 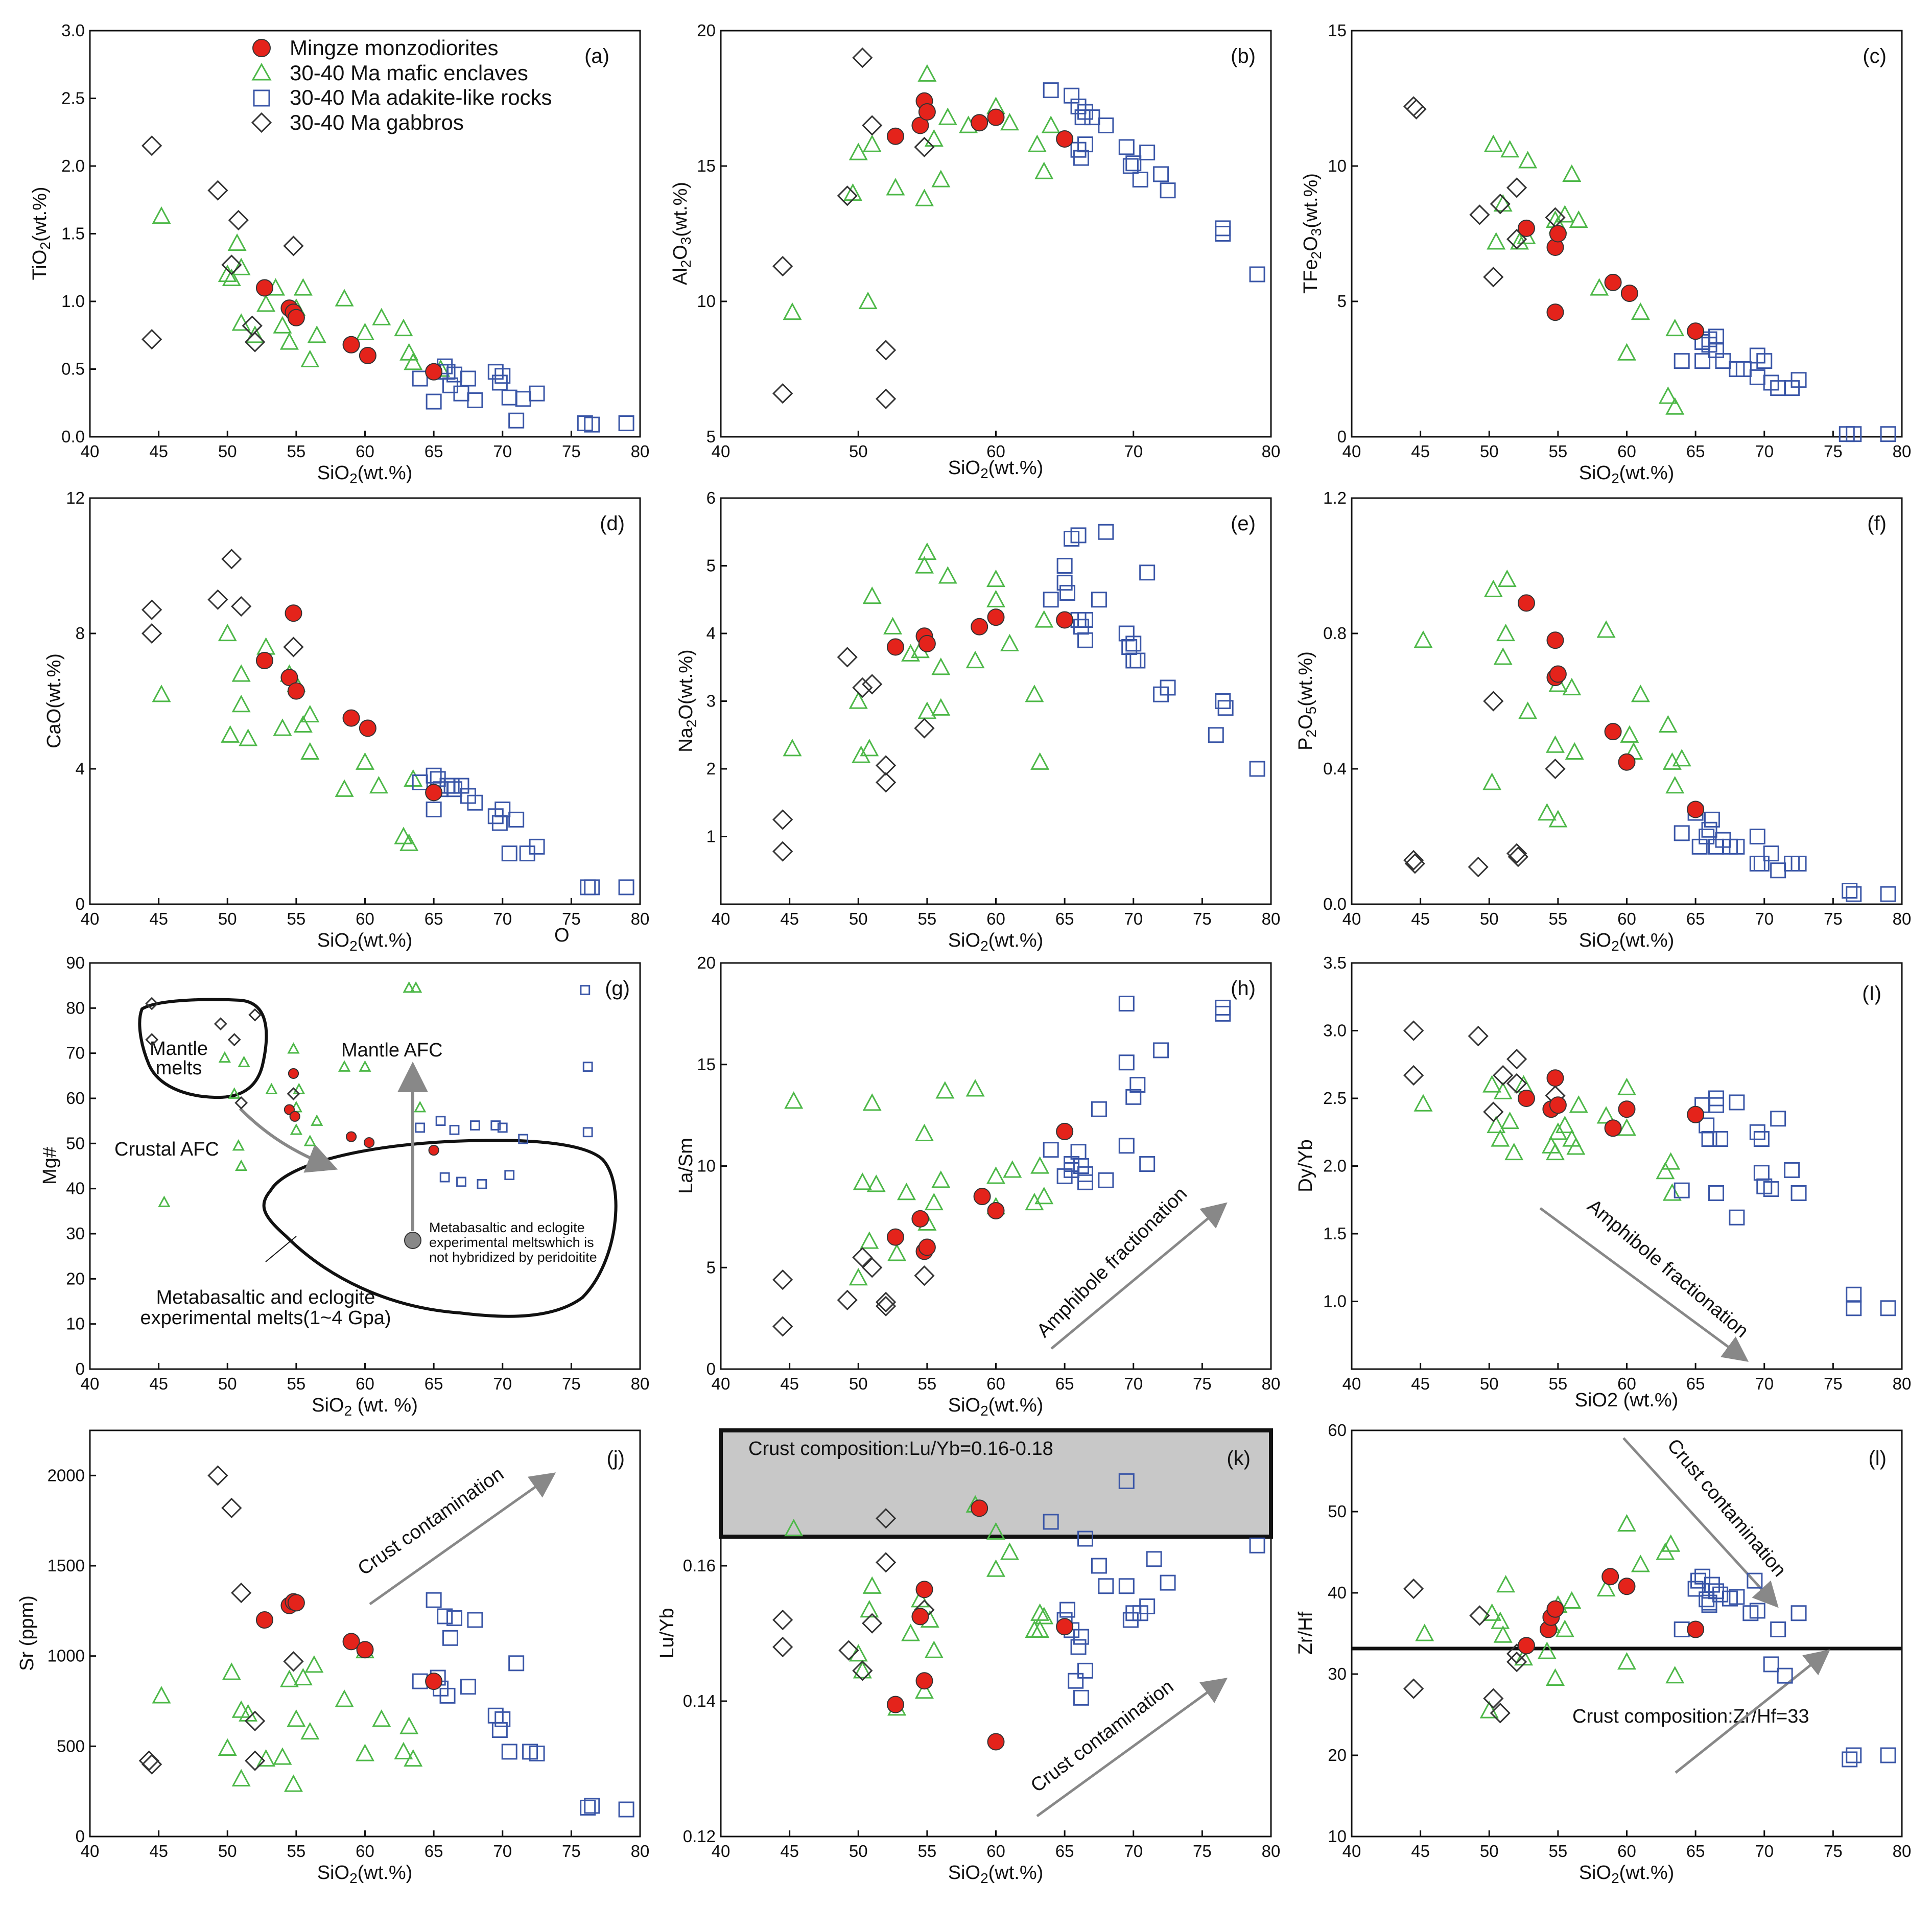 I want to click on panel-frame, so click(x=365, y=1633).